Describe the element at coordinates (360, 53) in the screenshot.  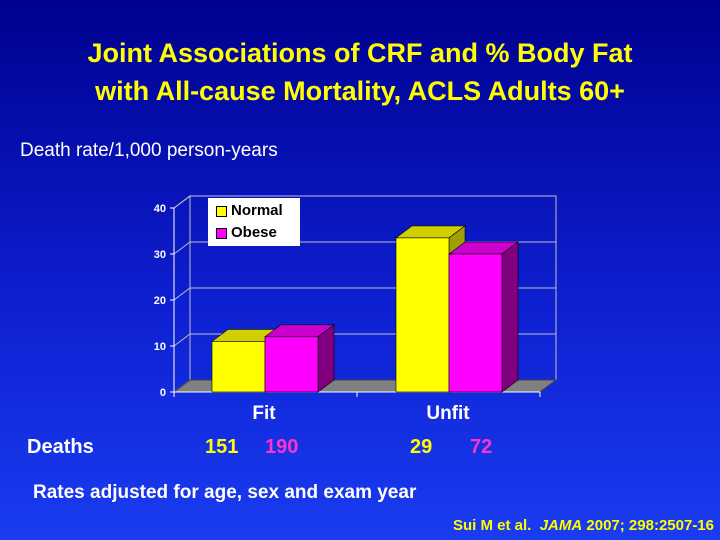
I see `title-line-1: Joint Associations of CRF and % Body Fat` at that location.